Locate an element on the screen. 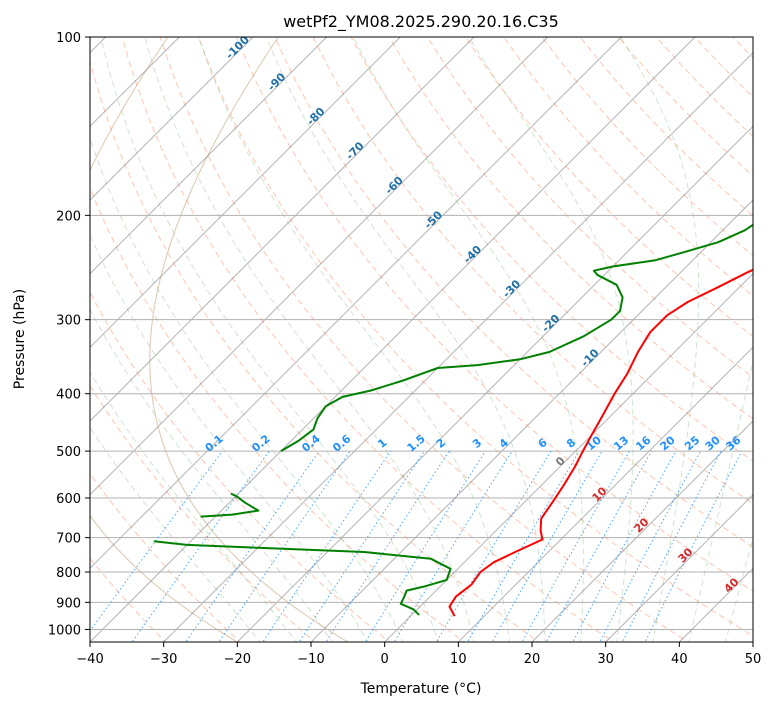  mixing-ratio-label: 30 is located at coordinates (713, 443).